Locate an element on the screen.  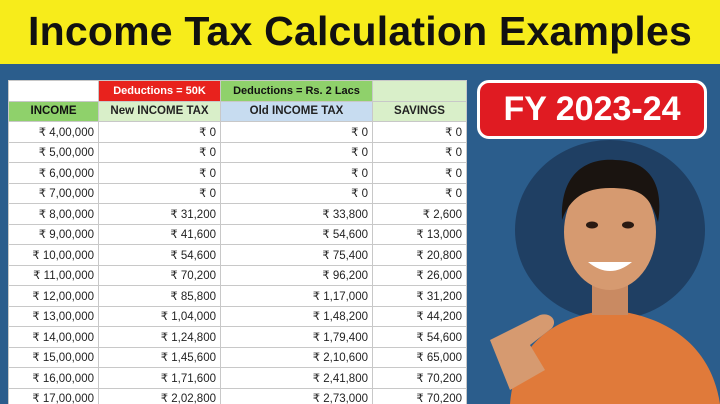
table-cell: ₹ 17,00,000 is located at coordinates (53, 395).